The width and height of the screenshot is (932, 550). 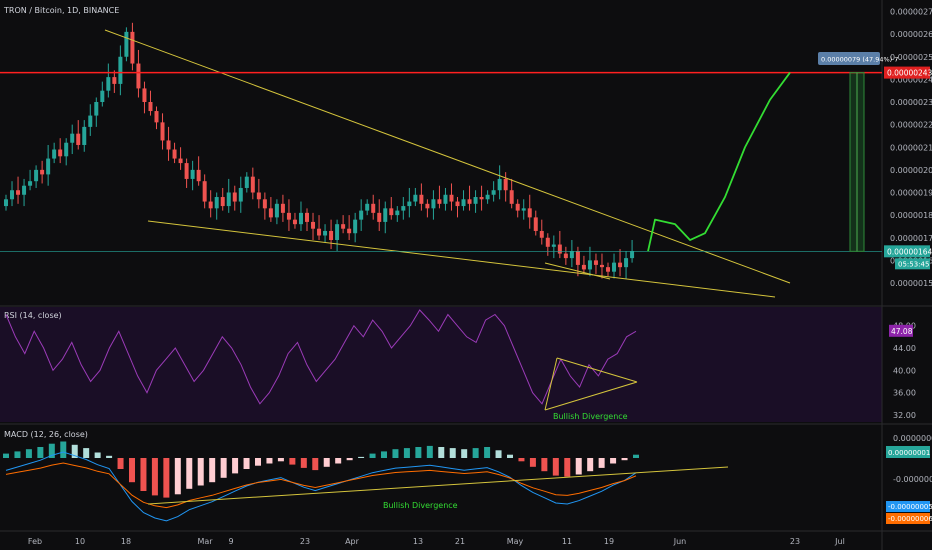 I want to click on time-tick-label: 13, so click(x=418, y=541).